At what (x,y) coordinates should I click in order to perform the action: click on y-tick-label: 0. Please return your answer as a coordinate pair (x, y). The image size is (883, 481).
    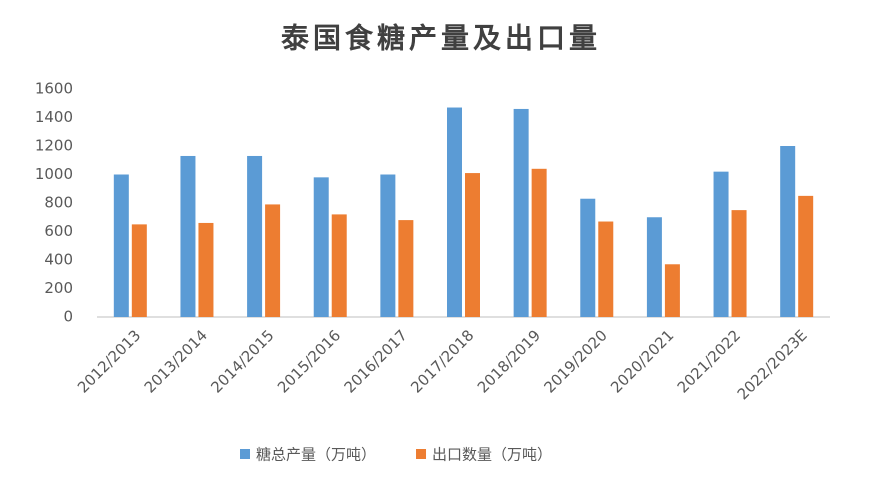
    Looking at the image, I should click on (68, 317).